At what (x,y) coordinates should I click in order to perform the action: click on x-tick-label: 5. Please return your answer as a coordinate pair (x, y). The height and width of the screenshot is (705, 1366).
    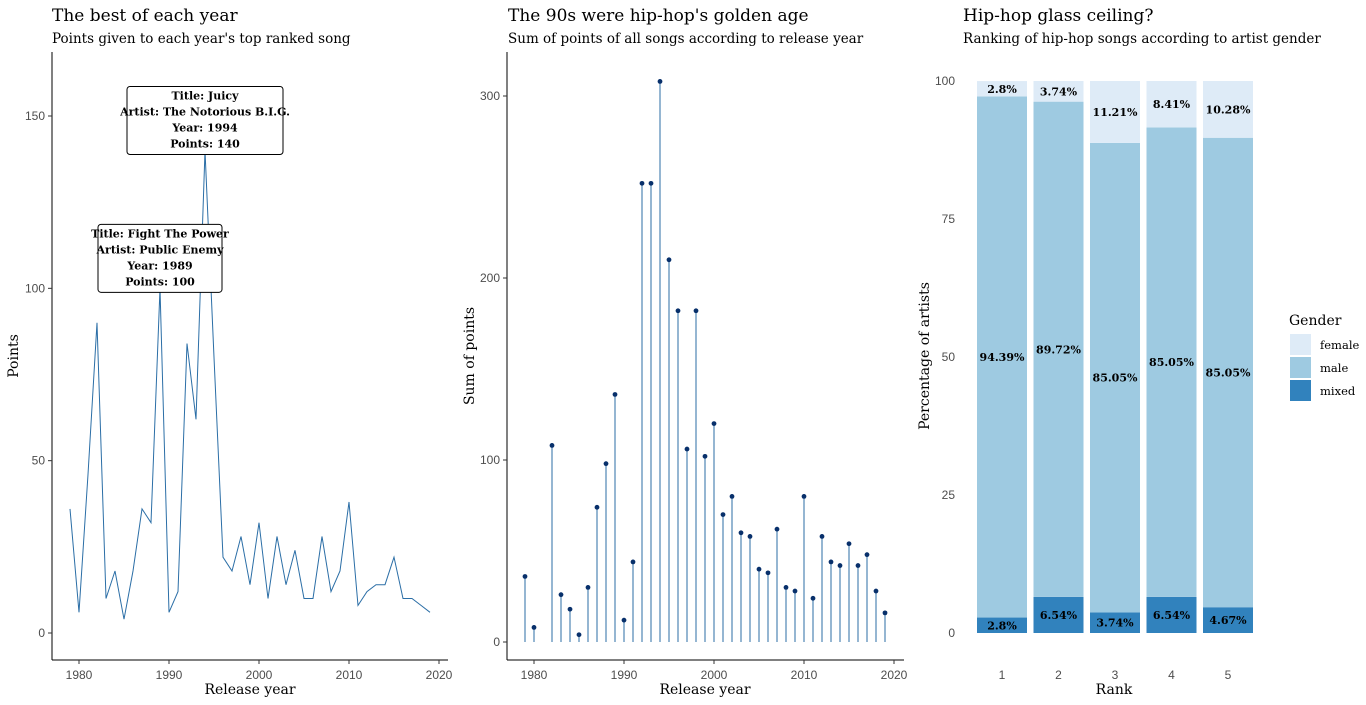
    Looking at the image, I should click on (1228, 675).